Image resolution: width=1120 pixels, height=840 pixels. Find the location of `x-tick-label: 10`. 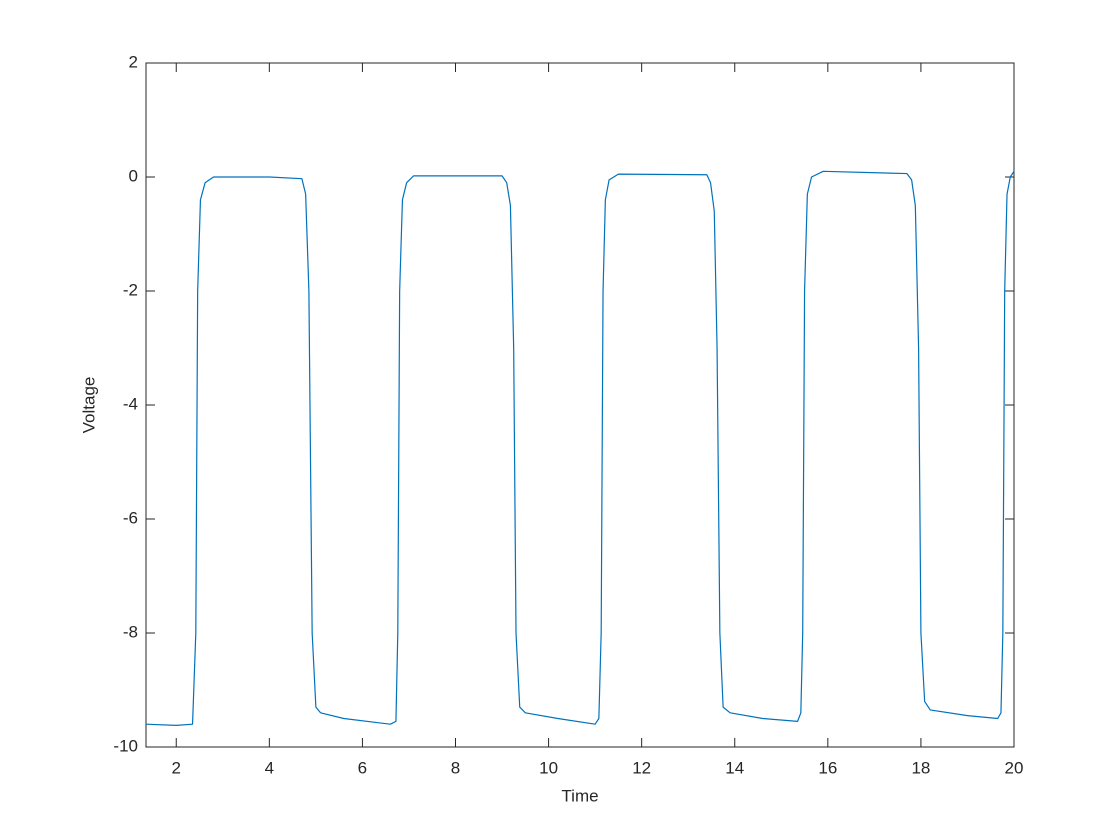

x-tick-label: 10 is located at coordinates (548, 767).